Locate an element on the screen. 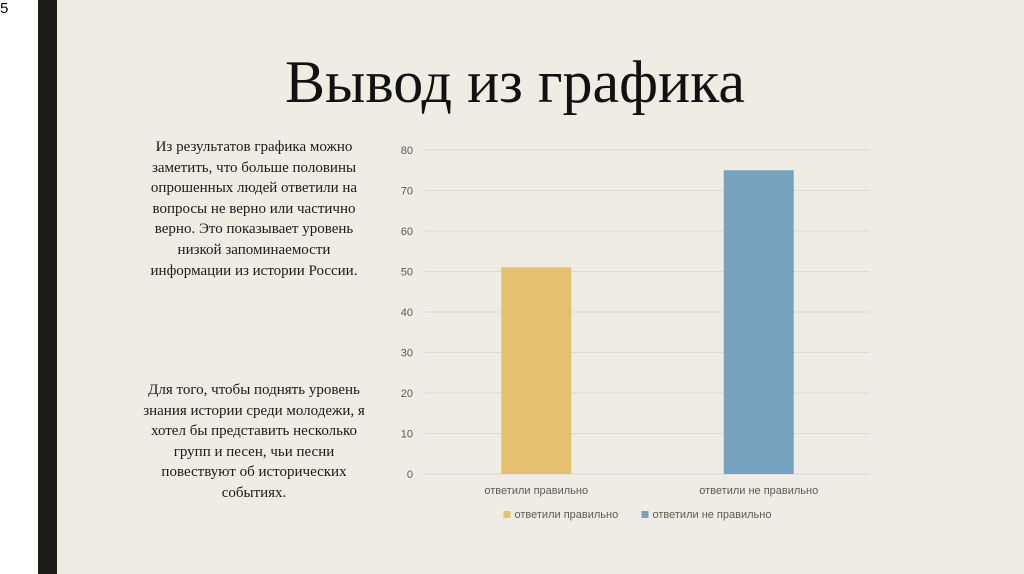  x-category-label: ответили не правильно is located at coordinates (758, 491).